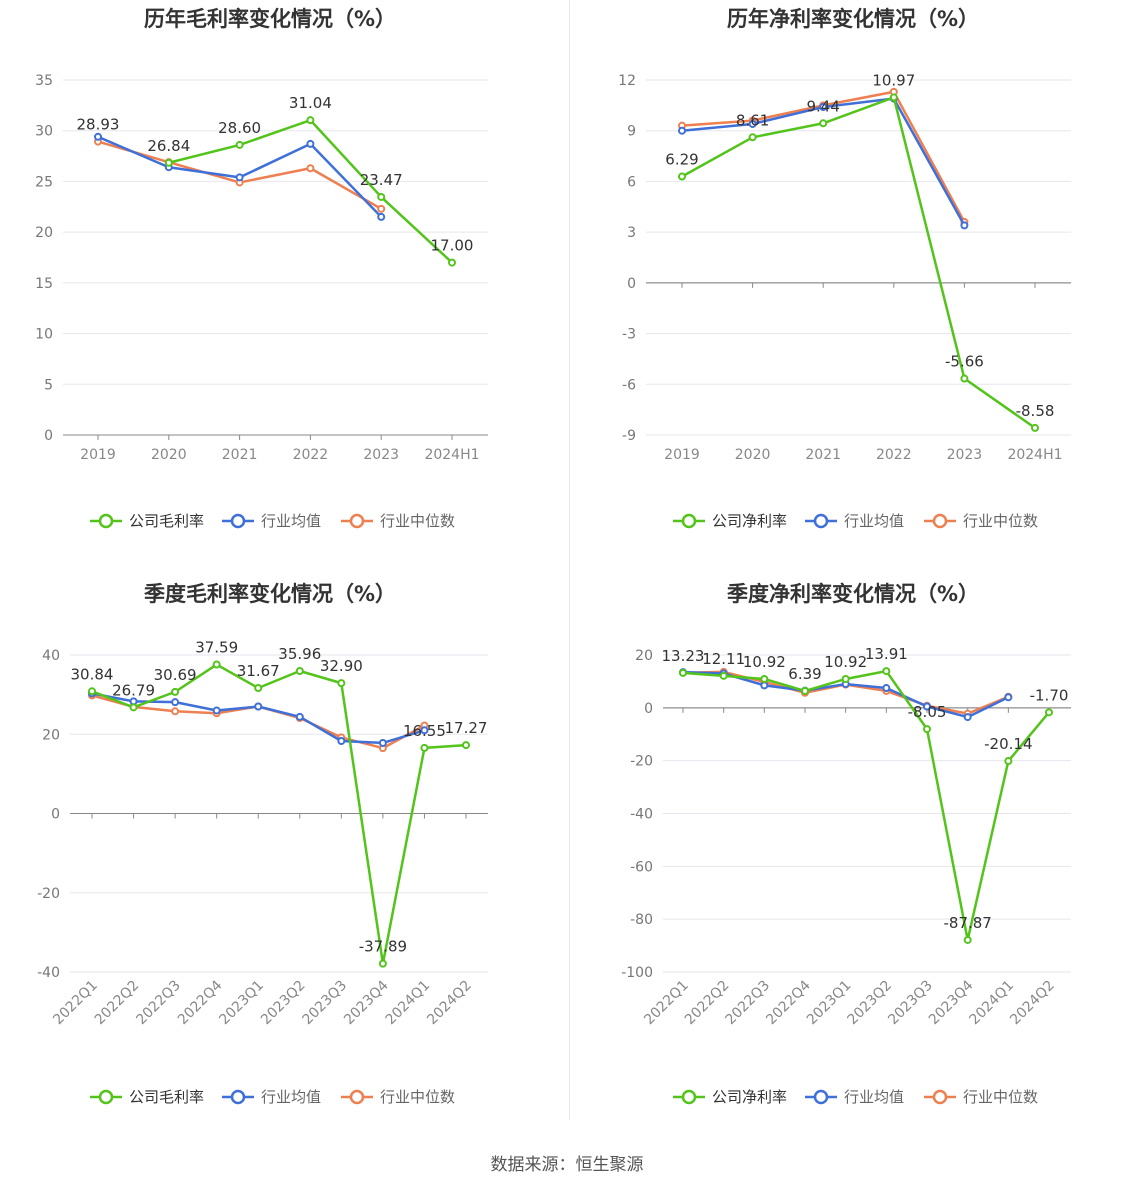 The image size is (1134, 1188). What do you see at coordinates (1008, 744) in the screenshot?
I see `data-label: -20.14` at bounding box center [1008, 744].